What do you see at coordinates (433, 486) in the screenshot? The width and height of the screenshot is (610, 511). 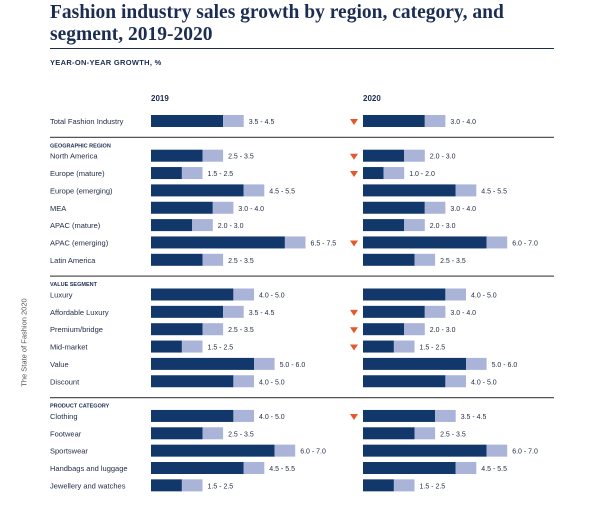 I see `data-label-2020: 1.5 - 2.5` at bounding box center [433, 486].